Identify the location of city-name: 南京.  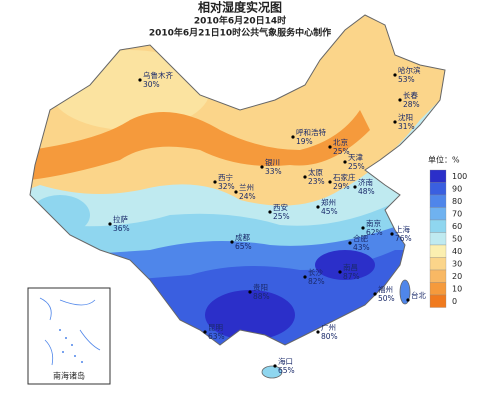
(373, 223).